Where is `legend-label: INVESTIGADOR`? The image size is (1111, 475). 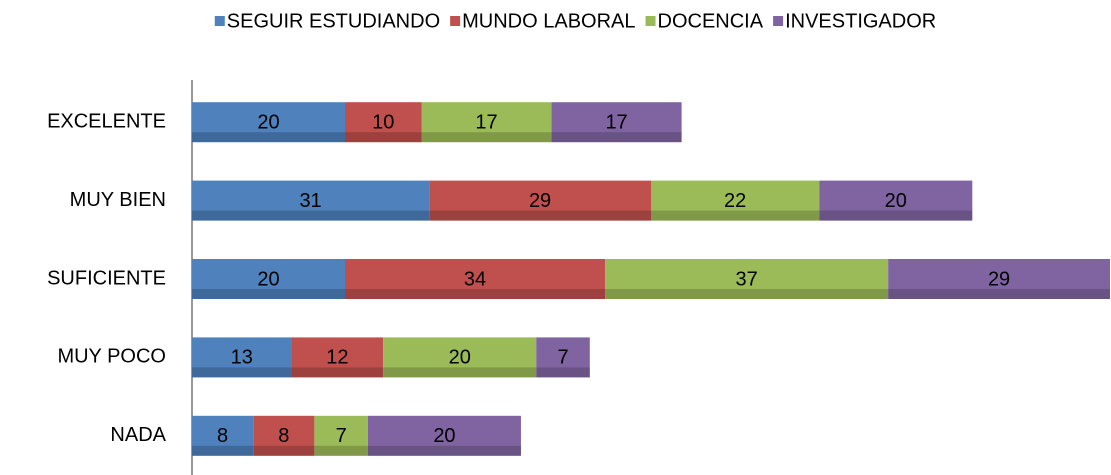
legend-label: INVESTIGADOR is located at coordinates (860, 21).